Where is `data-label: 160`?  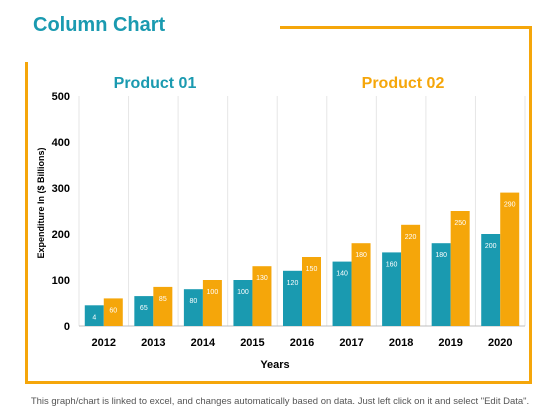 data-label: 160 is located at coordinates (392, 264).